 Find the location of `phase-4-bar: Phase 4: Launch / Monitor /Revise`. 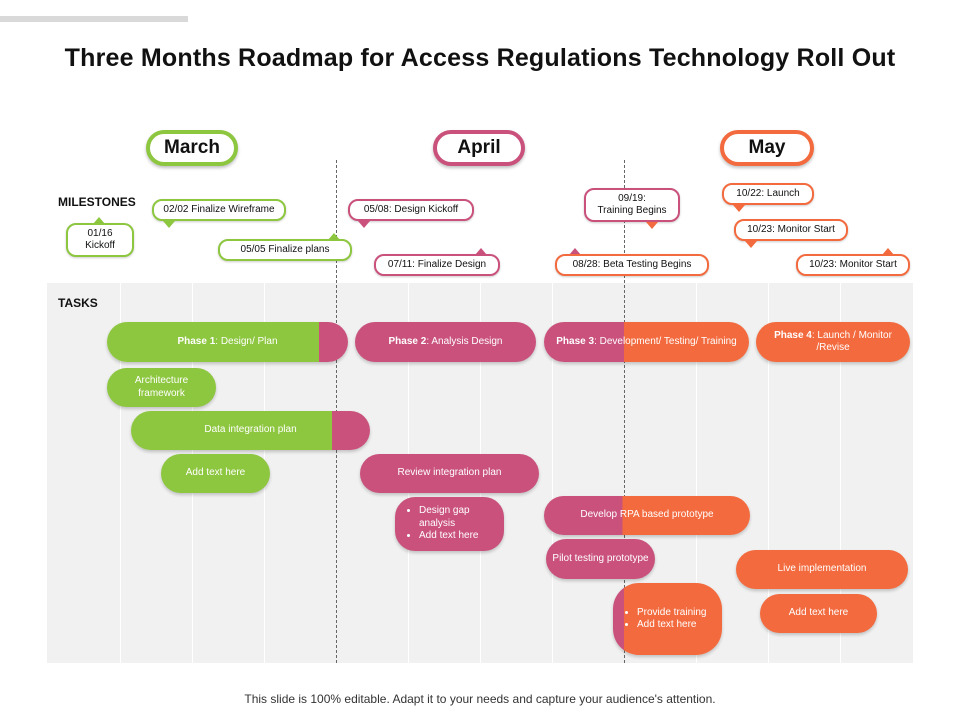

phase-4-bar: Phase 4: Launch / Monitor /Revise is located at coordinates (833, 342).